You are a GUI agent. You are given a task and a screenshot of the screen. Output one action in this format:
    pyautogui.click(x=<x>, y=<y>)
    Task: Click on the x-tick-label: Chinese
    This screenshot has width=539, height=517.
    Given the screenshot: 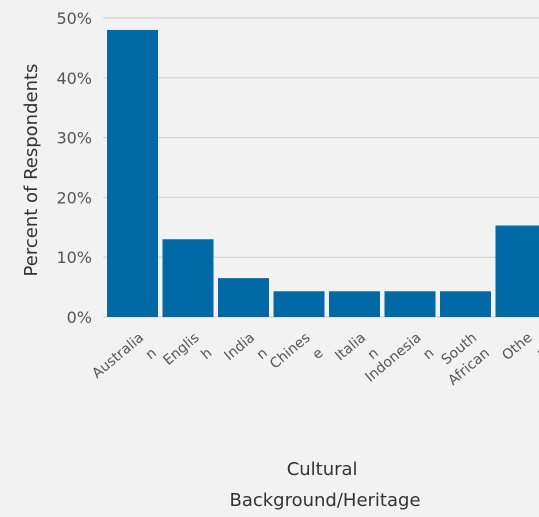 What is the action you would take?
    pyautogui.click(x=296, y=359)
    